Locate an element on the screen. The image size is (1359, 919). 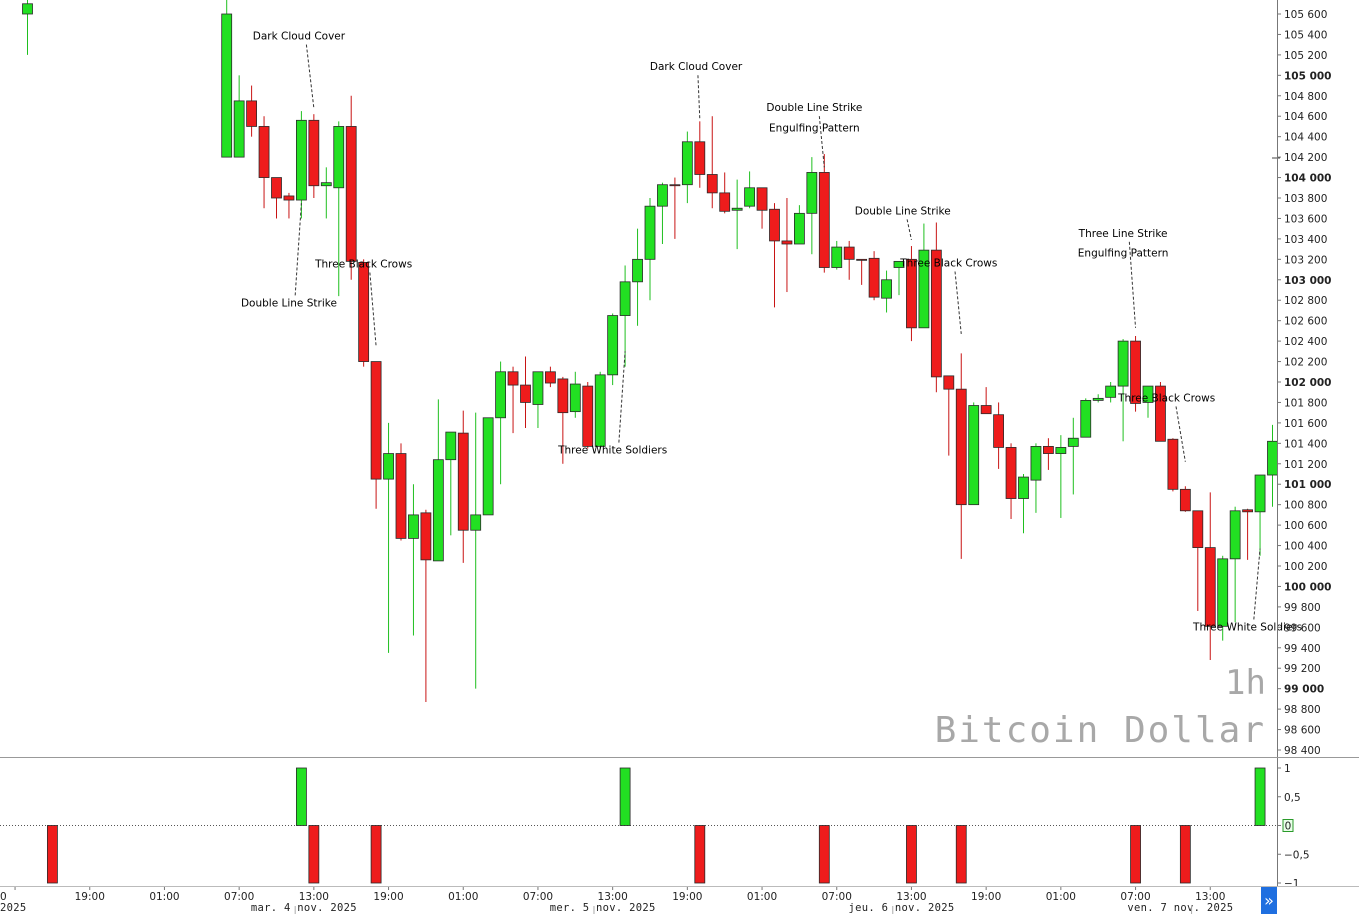
watermark-instrument: Bitcoin Dollar is located at coordinates (1100, 730).